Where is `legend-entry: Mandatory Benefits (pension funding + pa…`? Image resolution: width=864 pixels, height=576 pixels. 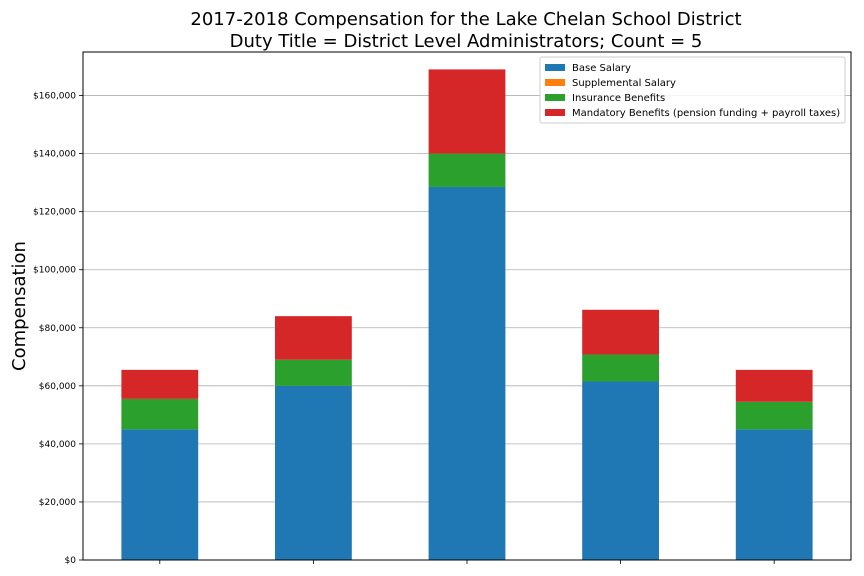
legend-entry: Mandatory Benefits (pension funding + pa… is located at coordinates (706, 113).